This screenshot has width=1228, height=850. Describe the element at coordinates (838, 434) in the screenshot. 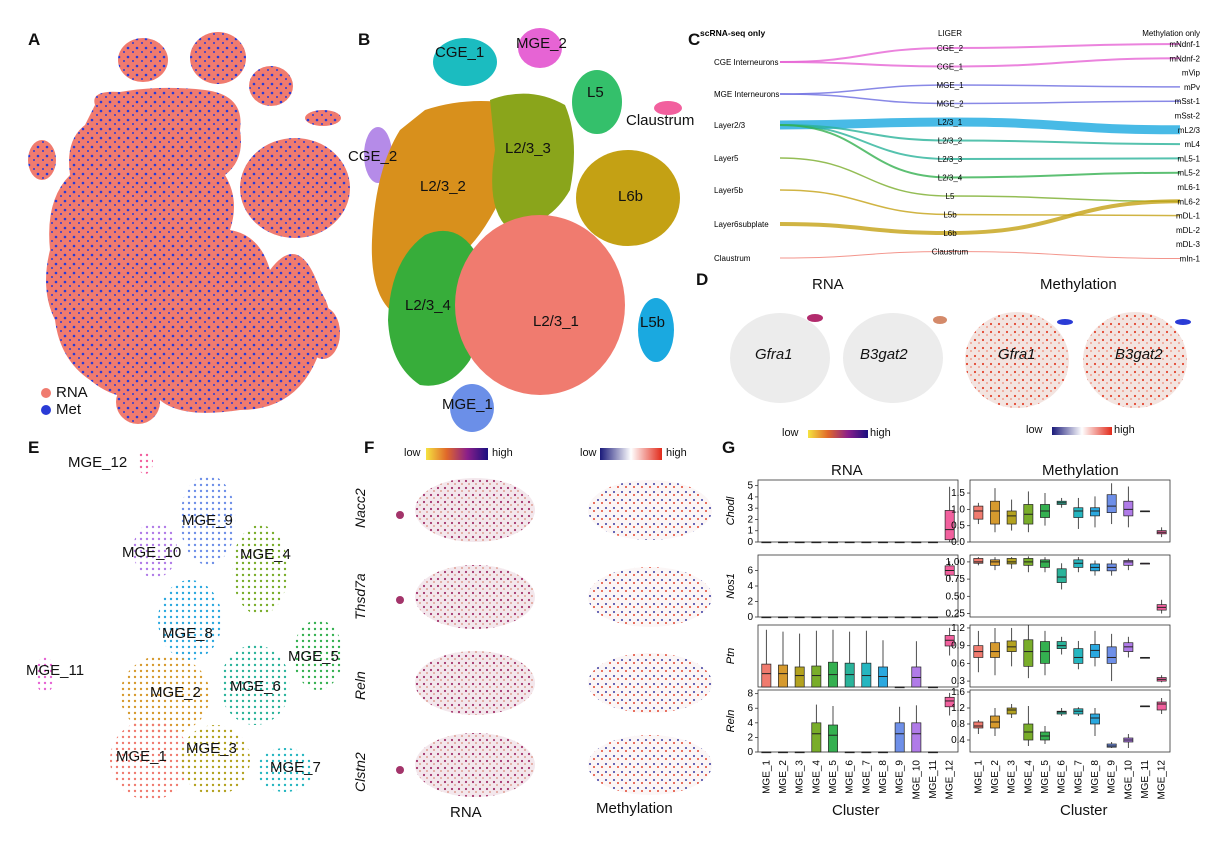

I see `d-colorbar-rna` at that location.